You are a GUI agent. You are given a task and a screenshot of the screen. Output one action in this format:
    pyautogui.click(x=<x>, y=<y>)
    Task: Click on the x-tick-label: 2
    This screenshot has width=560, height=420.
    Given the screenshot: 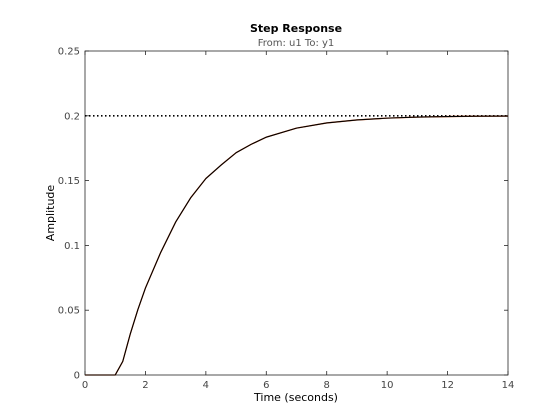 What is the action you would take?
    pyautogui.click(x=145, y=385)
    